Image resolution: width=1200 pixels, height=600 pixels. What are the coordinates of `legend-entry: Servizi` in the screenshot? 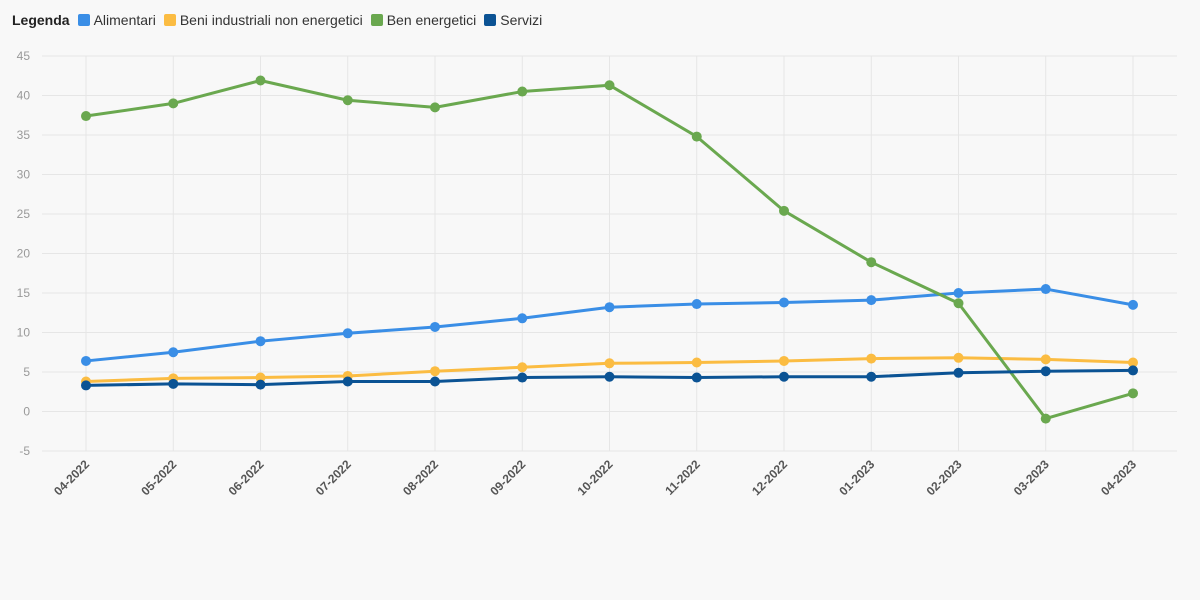 It's located at (513, 20).